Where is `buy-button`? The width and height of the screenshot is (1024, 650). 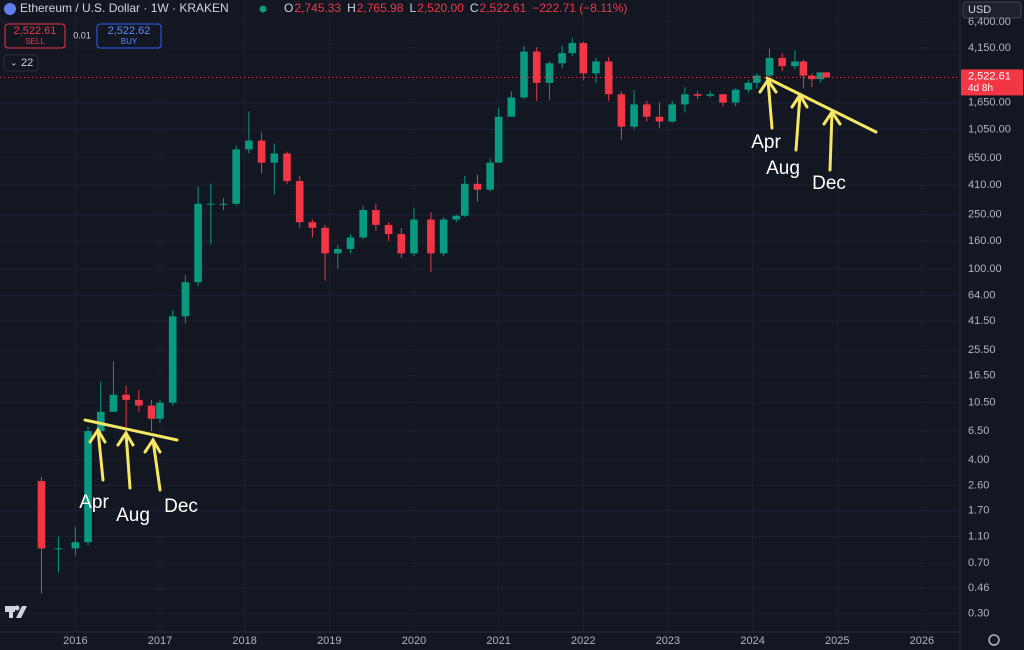 buy-button is located at coordinates (129, 36).